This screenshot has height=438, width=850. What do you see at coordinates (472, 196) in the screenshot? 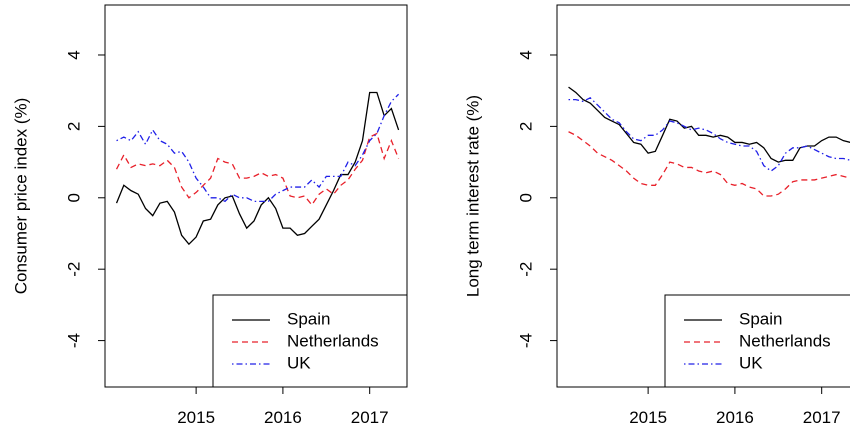
I see `y-axis-label: Long term interest rate (%)` at bounding box center [472, 196].